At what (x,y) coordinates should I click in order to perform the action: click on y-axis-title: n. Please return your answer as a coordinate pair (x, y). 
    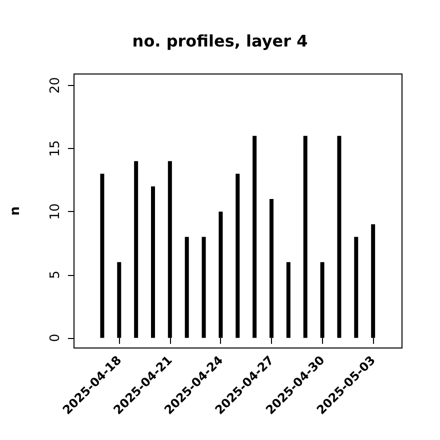
    Looking at the image, I should click on (15, 211).